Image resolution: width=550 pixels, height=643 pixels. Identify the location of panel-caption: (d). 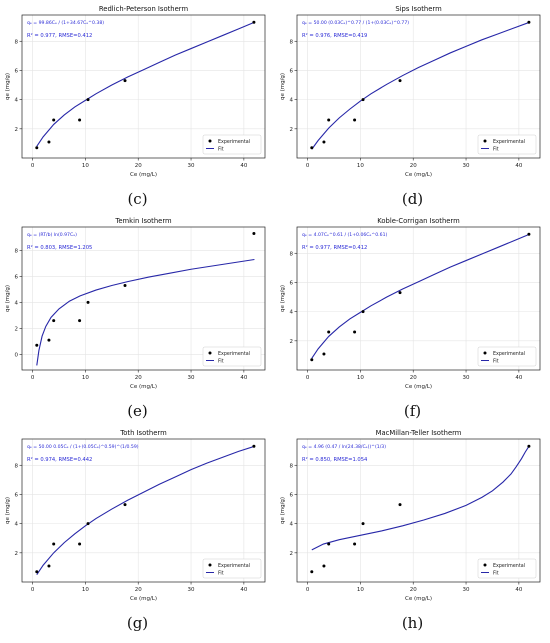
(412, 199).